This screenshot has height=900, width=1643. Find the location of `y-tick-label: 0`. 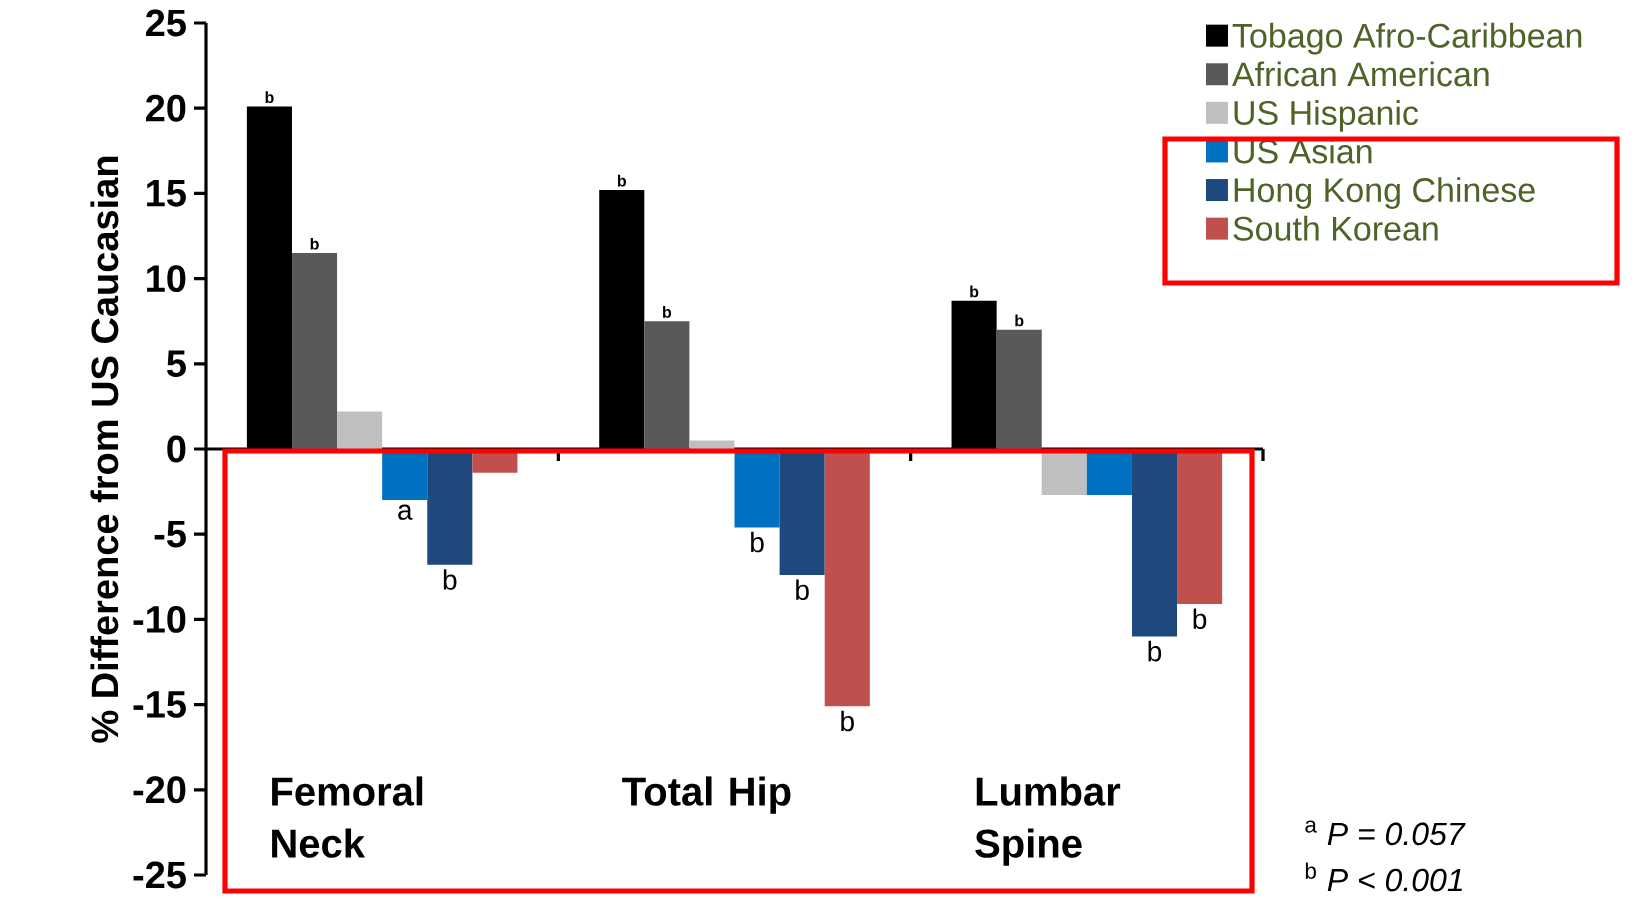

y-tick-label: 0 is located at coordinates (176, 449).